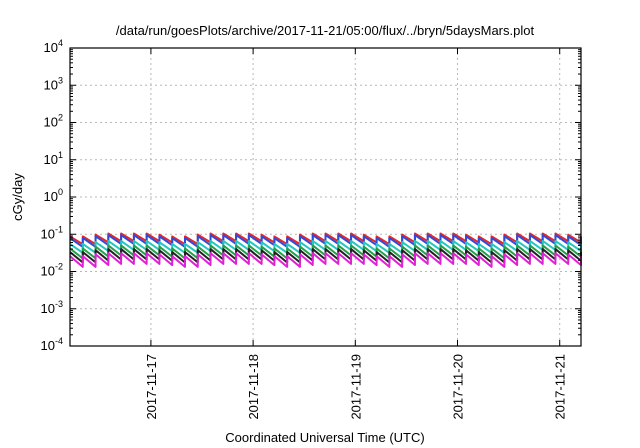 The image size is (640, 448). Describe the element at coordinates (325, 250) in the screenshot. I see `series-group` at that location.